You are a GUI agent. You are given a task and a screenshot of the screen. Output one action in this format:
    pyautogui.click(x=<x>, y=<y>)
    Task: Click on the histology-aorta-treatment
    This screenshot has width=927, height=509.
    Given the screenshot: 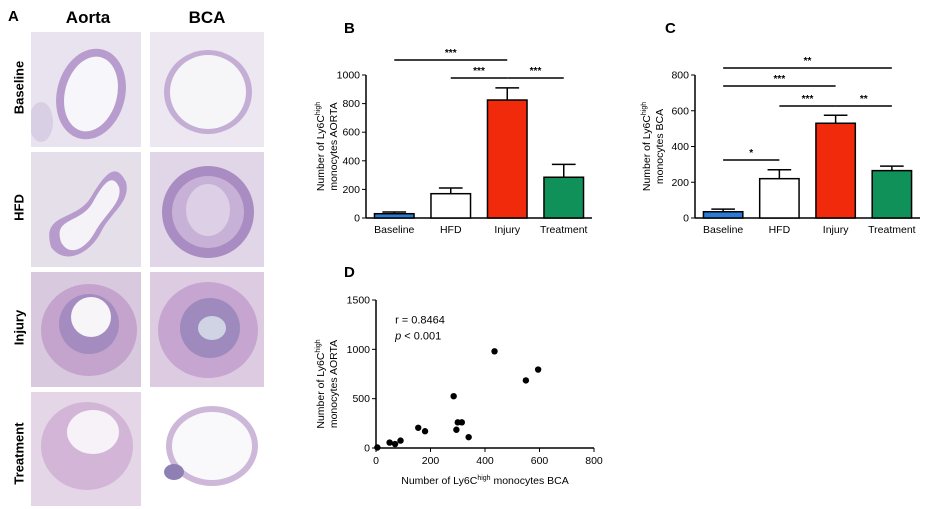 What is the action you would take?
    pyautogui.click(x=86, y=449)
    